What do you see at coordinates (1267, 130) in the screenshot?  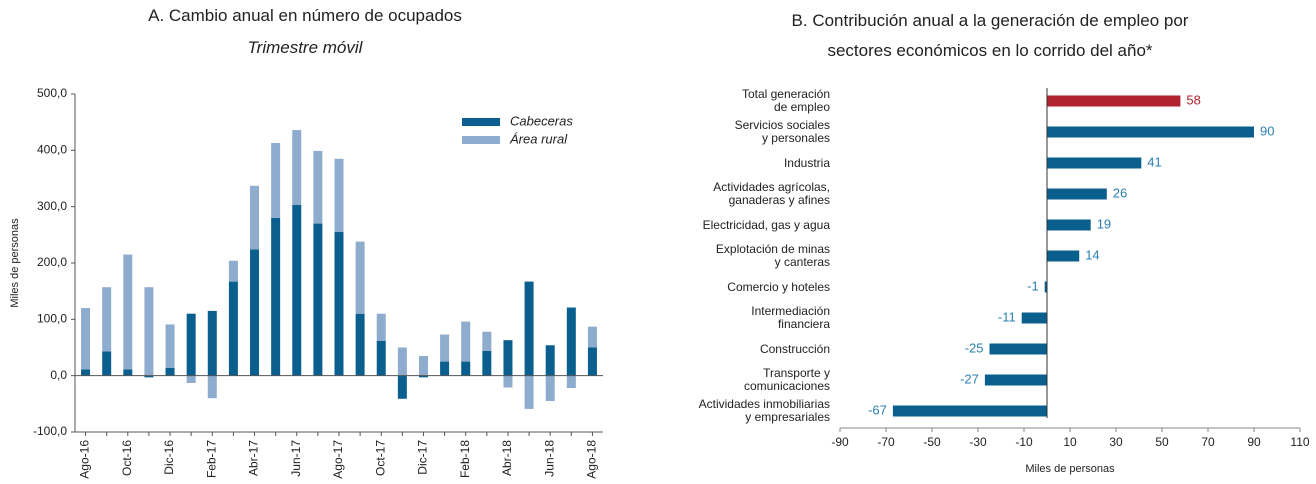 I see `value-label: 90` at bounding box center [1267, 130].